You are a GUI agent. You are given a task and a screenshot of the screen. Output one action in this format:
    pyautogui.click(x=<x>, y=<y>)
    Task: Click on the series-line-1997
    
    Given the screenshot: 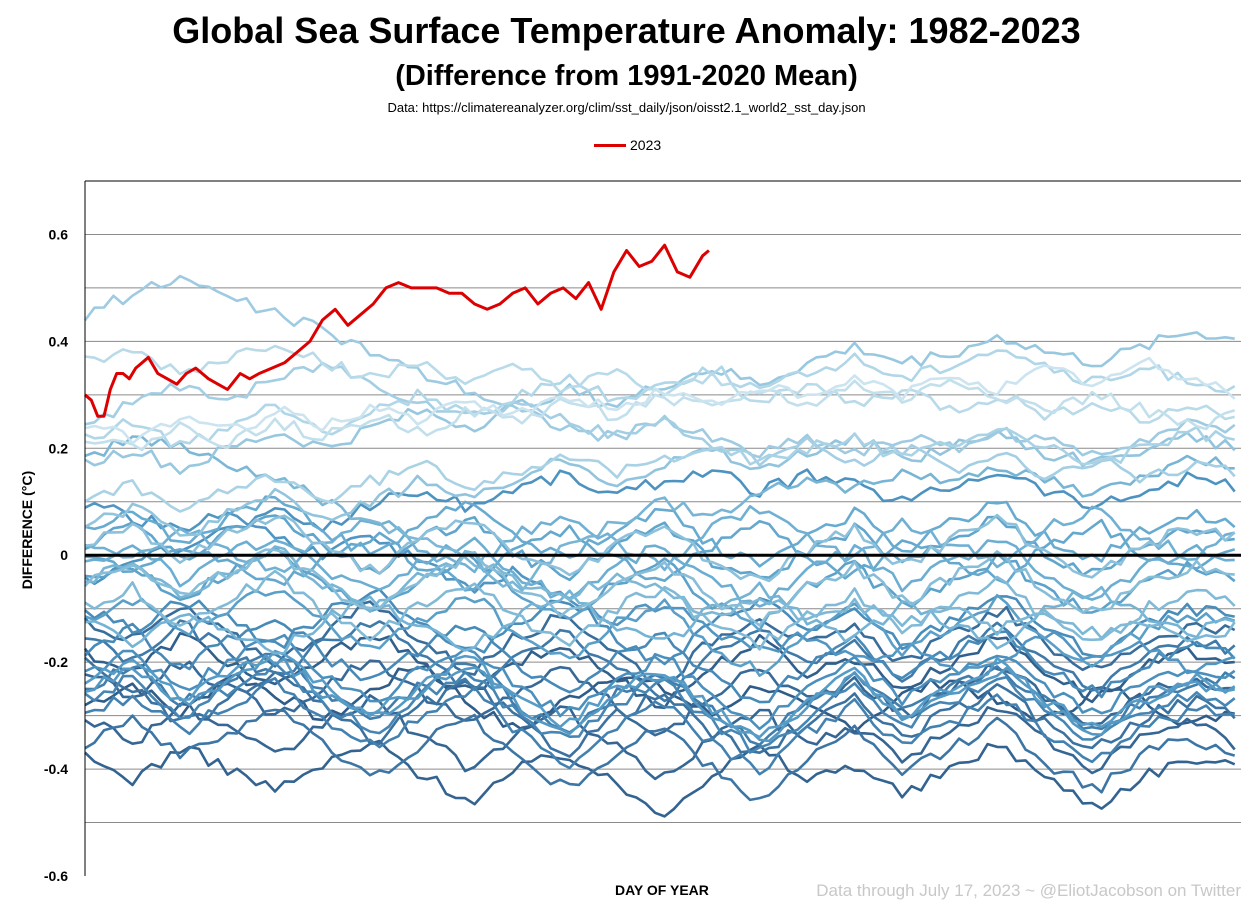 What is the action you would take?
    pyautogui.click(x=660, y=527)
    